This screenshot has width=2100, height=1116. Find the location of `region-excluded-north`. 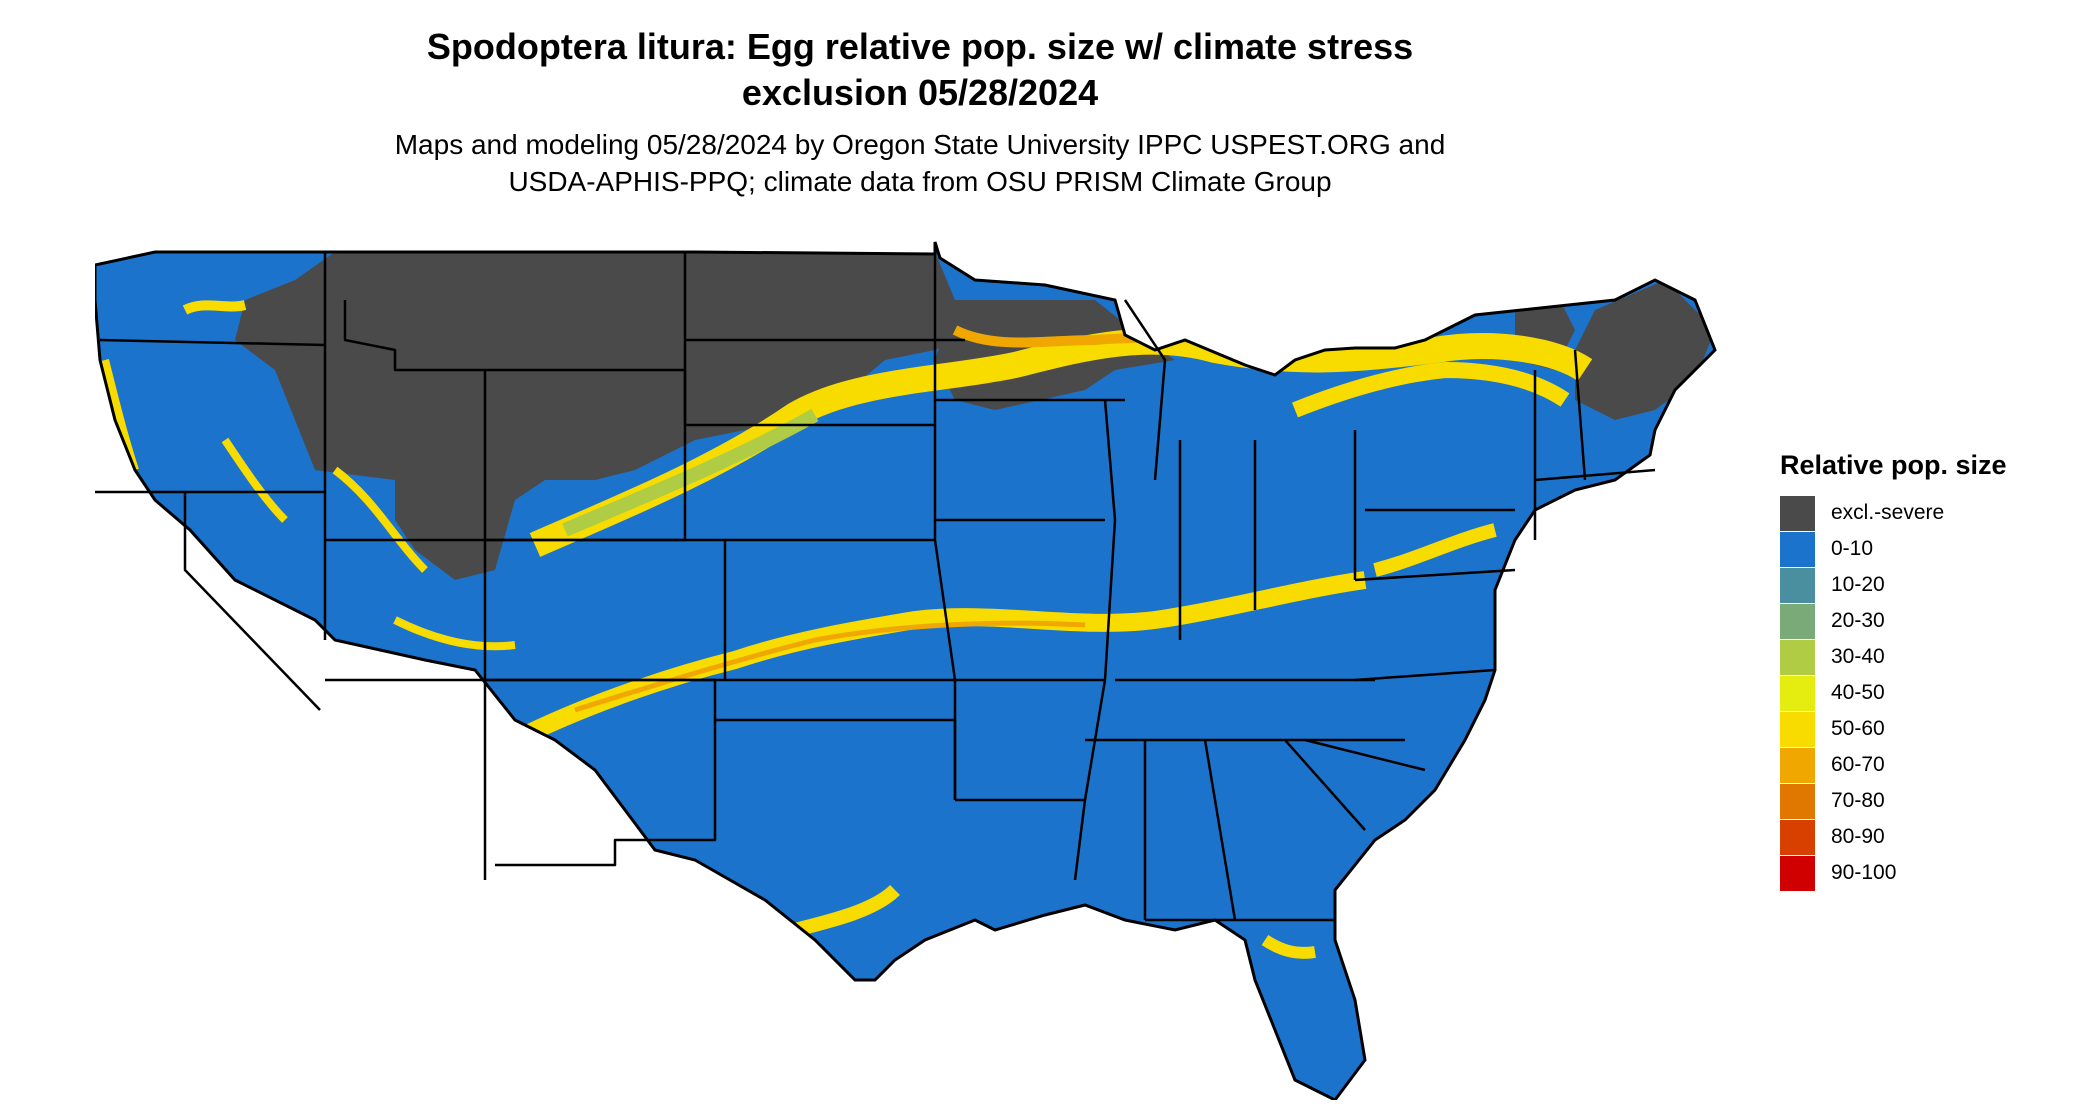

region-excluded-north is located at coordinates (595, 416).